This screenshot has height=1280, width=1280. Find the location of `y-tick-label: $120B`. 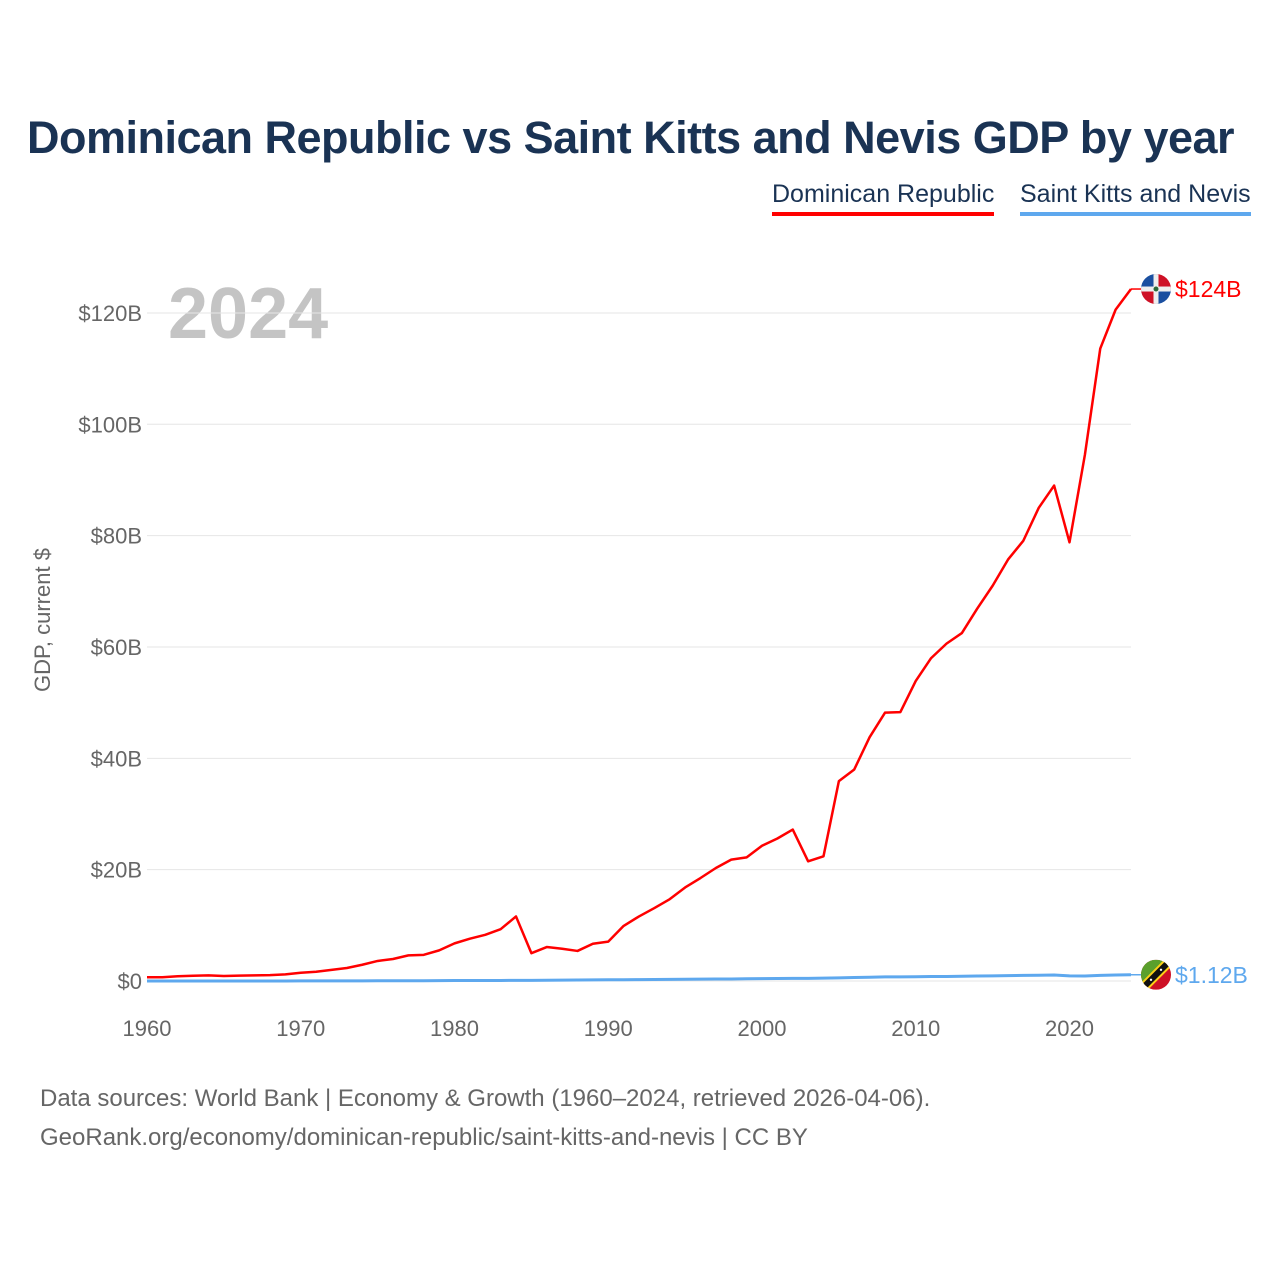

y-tick-label: $120B is located at coordinates (110, 313).